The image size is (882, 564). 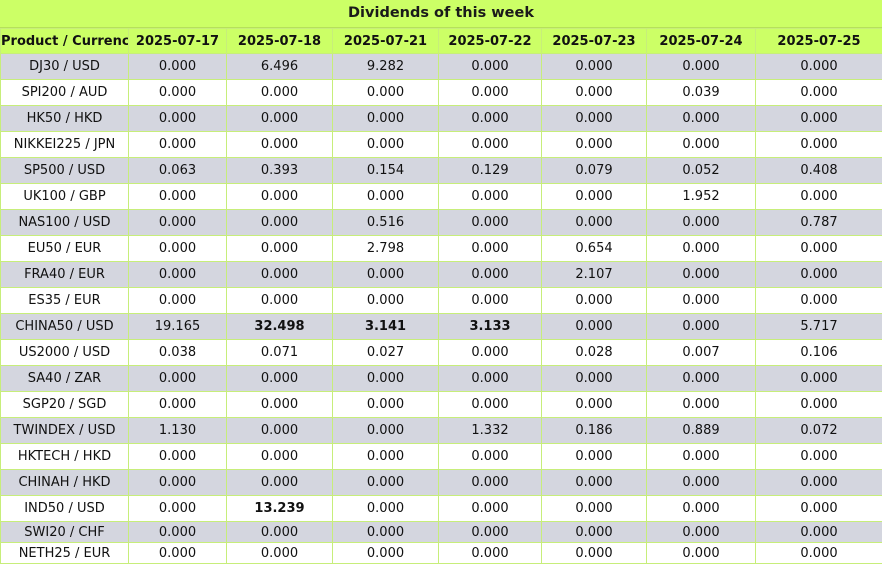 I want to click on dividend-cell: 3.141, so click(x=386, y=327).